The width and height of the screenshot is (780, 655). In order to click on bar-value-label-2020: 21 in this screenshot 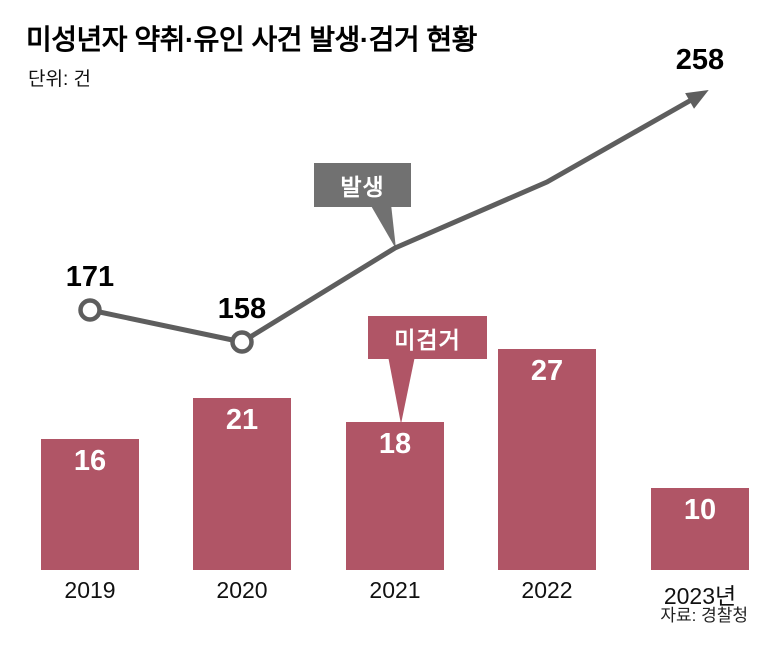, I will do `click(242, 420)`.